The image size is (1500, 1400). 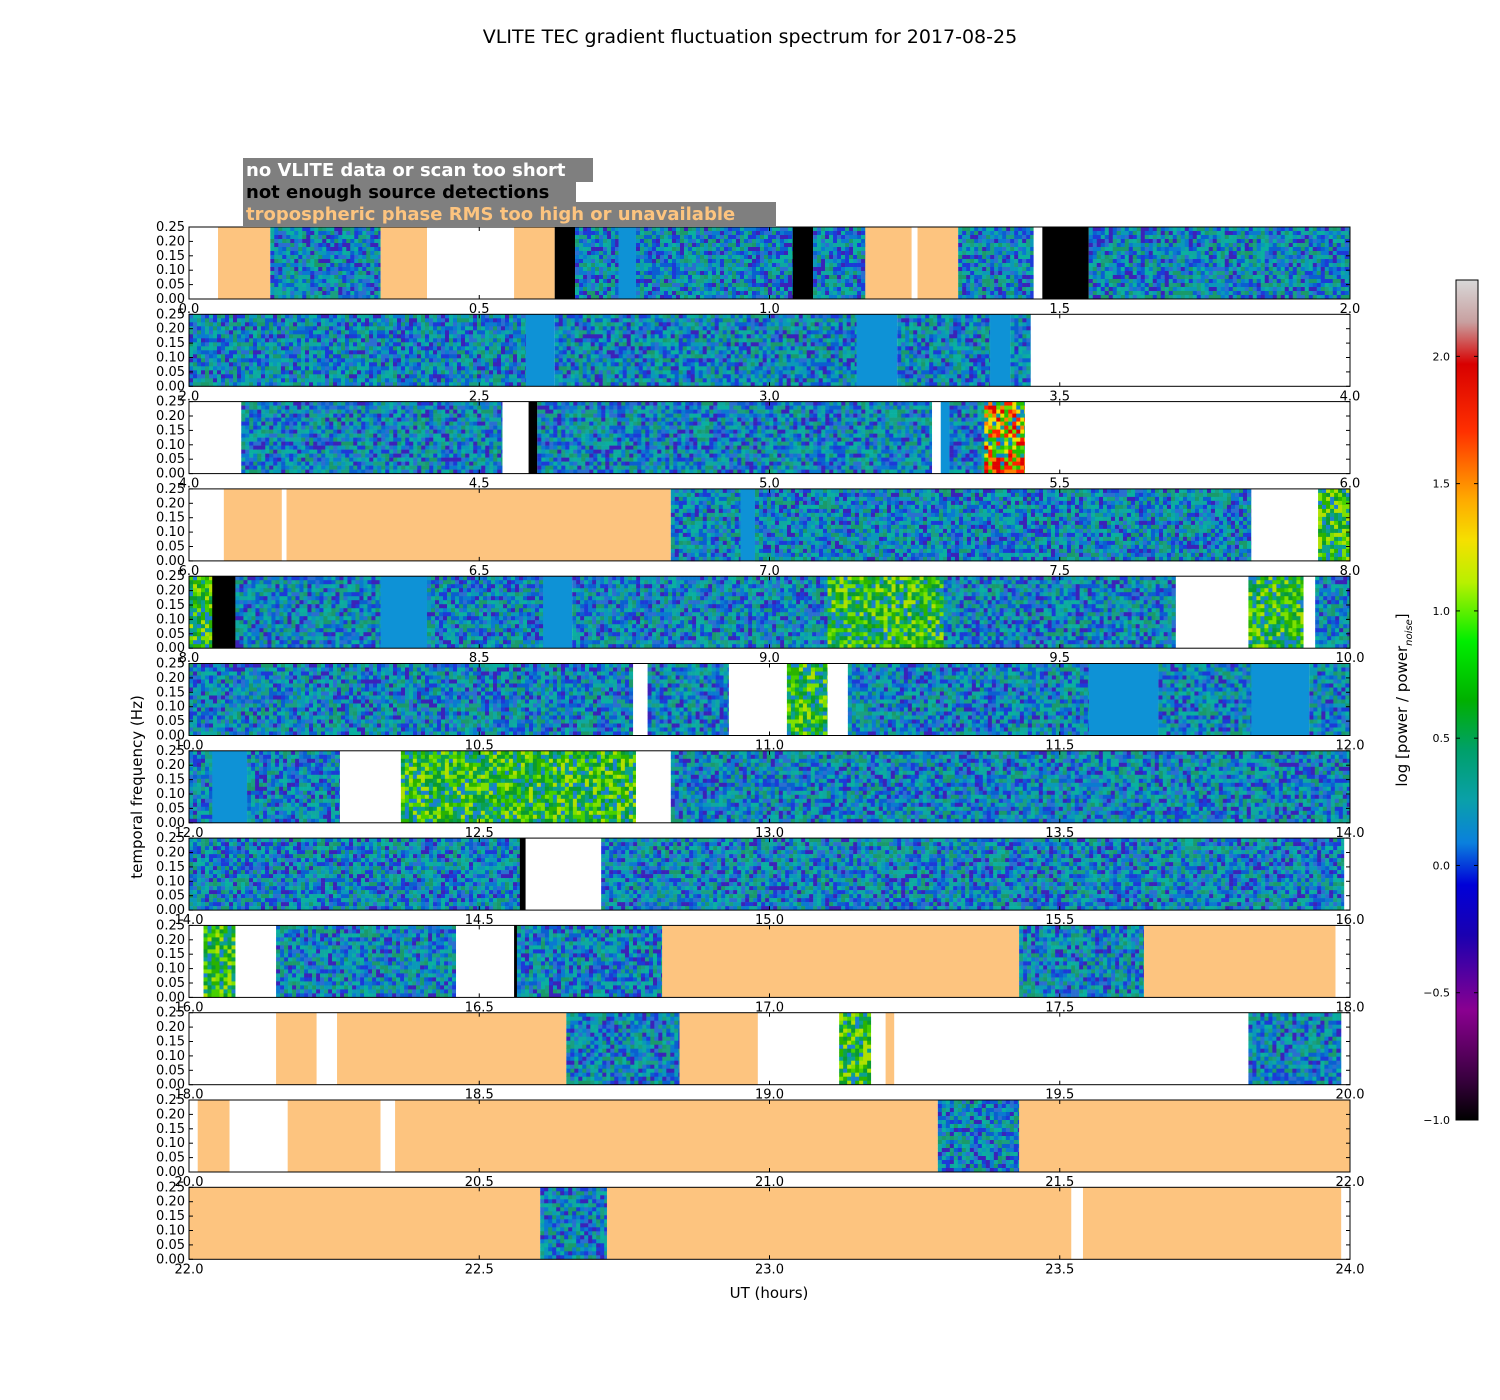 I want to click on panel-1: 0.000.050.100.150.200.252.0 2.5 3.0 3.5 4.0, so click(x=758, y=355).